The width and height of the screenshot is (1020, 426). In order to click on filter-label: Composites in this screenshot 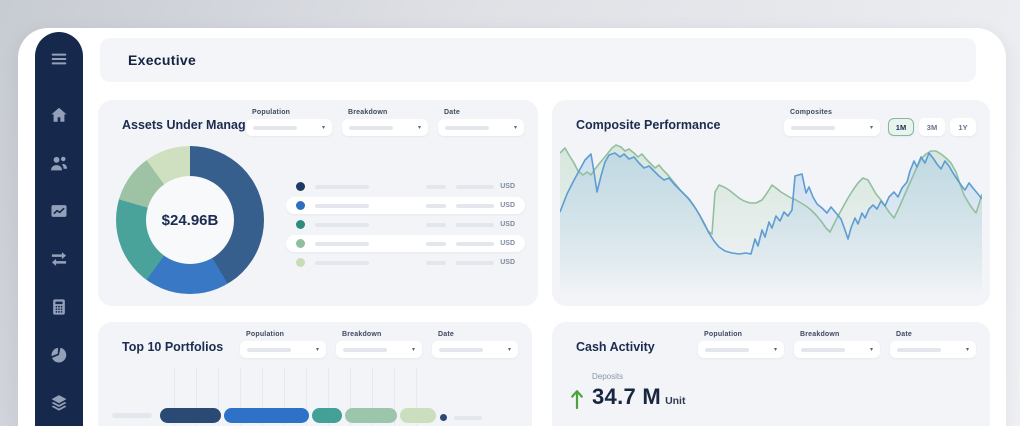, I will do `click(811, 112)`.